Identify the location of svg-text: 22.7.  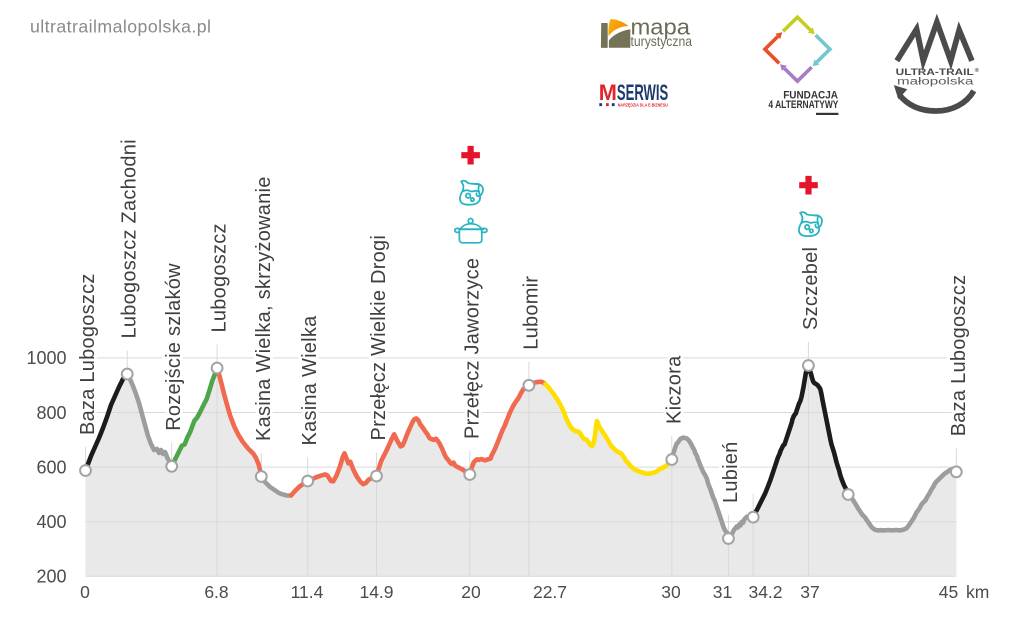
(550, 592).